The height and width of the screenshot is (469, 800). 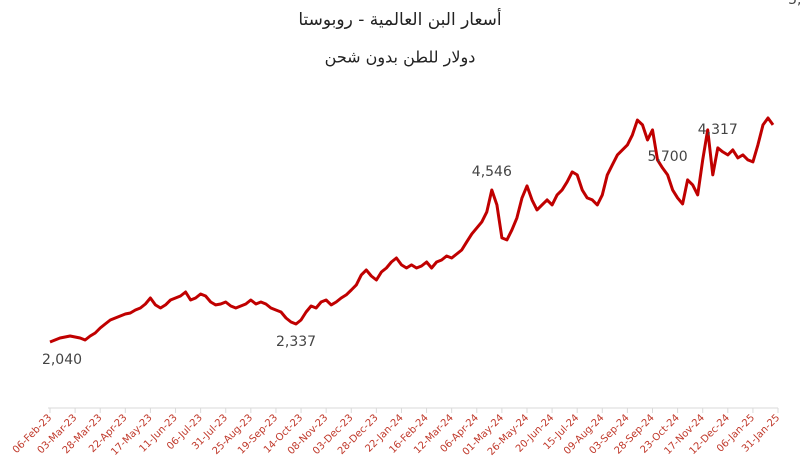 What do you see at coordinates (718, 130) in the screenshot?
I see `data-label: 4,317` at bounding box center [718, 130].